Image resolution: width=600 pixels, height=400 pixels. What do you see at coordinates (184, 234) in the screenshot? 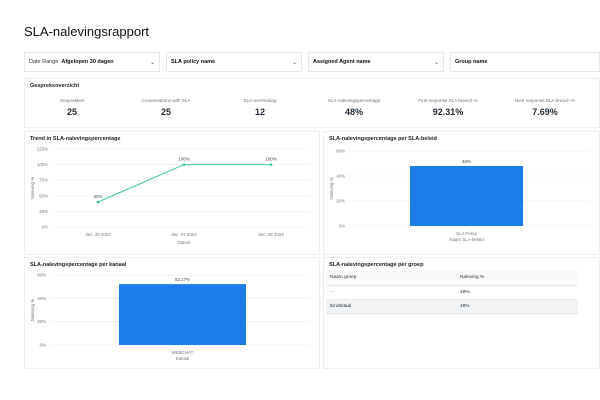
I see `x-tick-label: dec. 07 2024` at bounding box center [184, 234].